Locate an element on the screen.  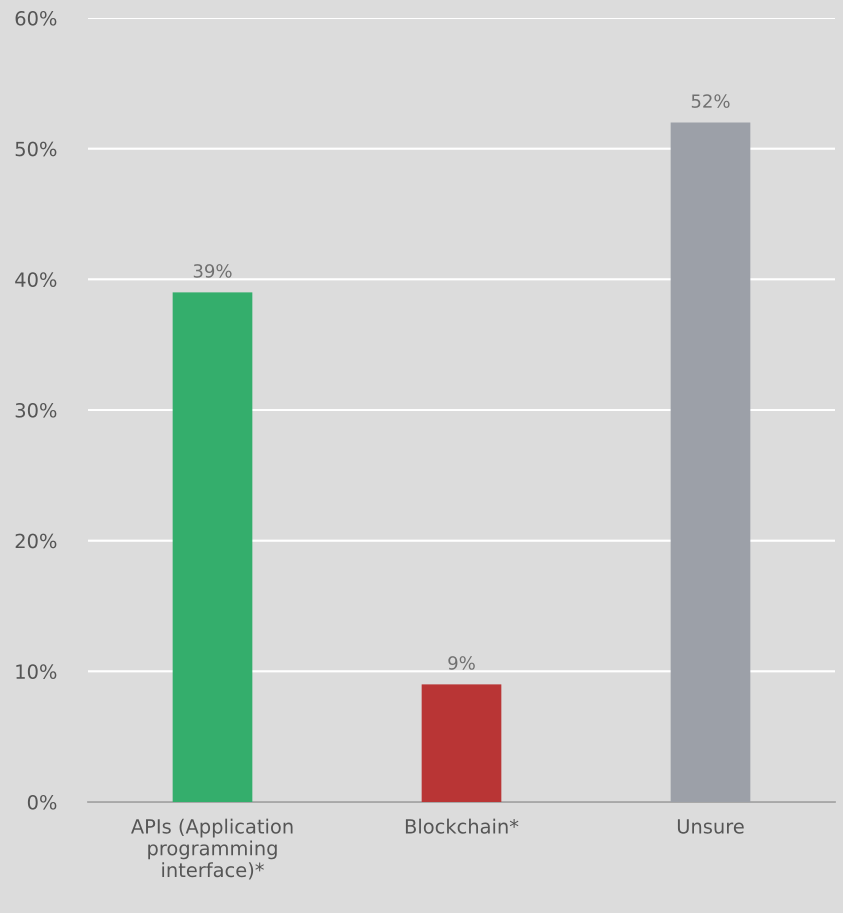
data-label: 39% is located at coordinates (213, 271).